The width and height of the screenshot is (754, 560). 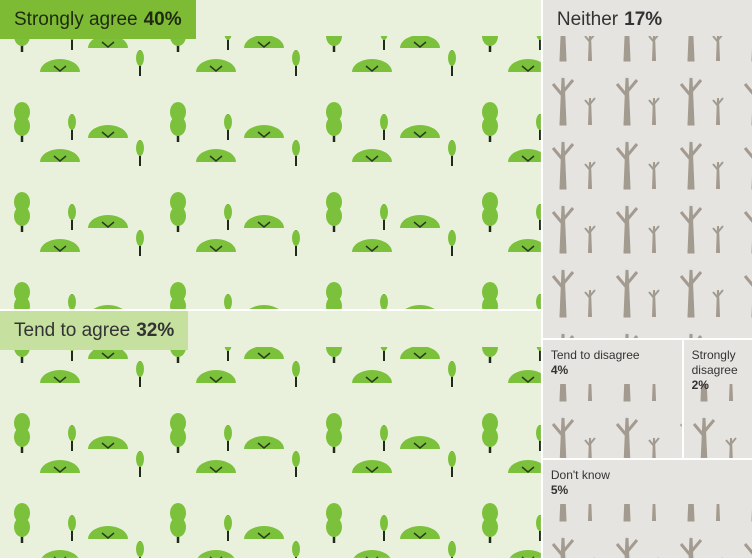 I want to click on tile: Strongly disagree 2%, so click(x=717, y=399).